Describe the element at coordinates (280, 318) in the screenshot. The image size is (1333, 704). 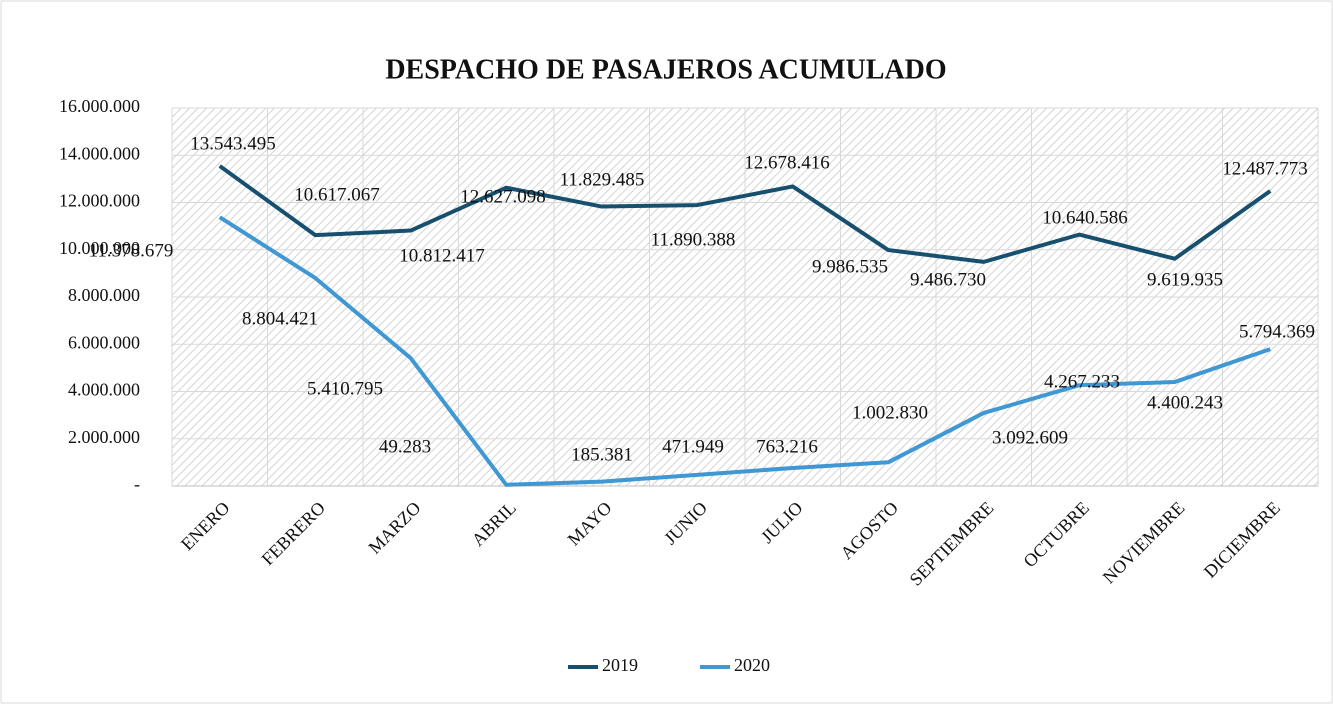
I see `data-label: 8.804.421` at that location.